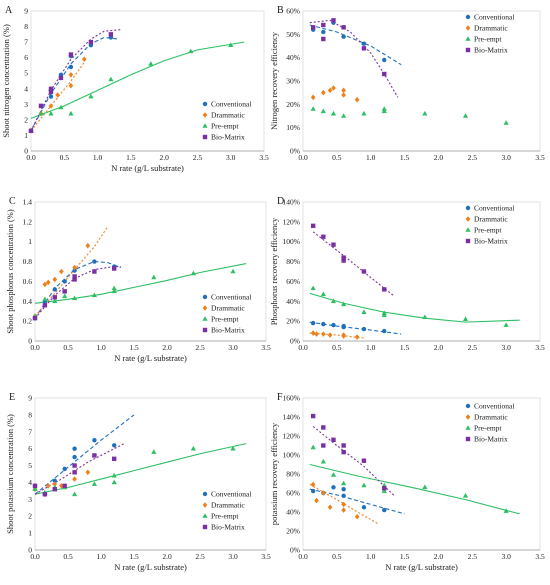 This screenshot has height=585, width=550. What do you see at coordinates (293, 531) in the screenshot?
I see `y-tick-label: 20%` at bounding box center [293, 531].